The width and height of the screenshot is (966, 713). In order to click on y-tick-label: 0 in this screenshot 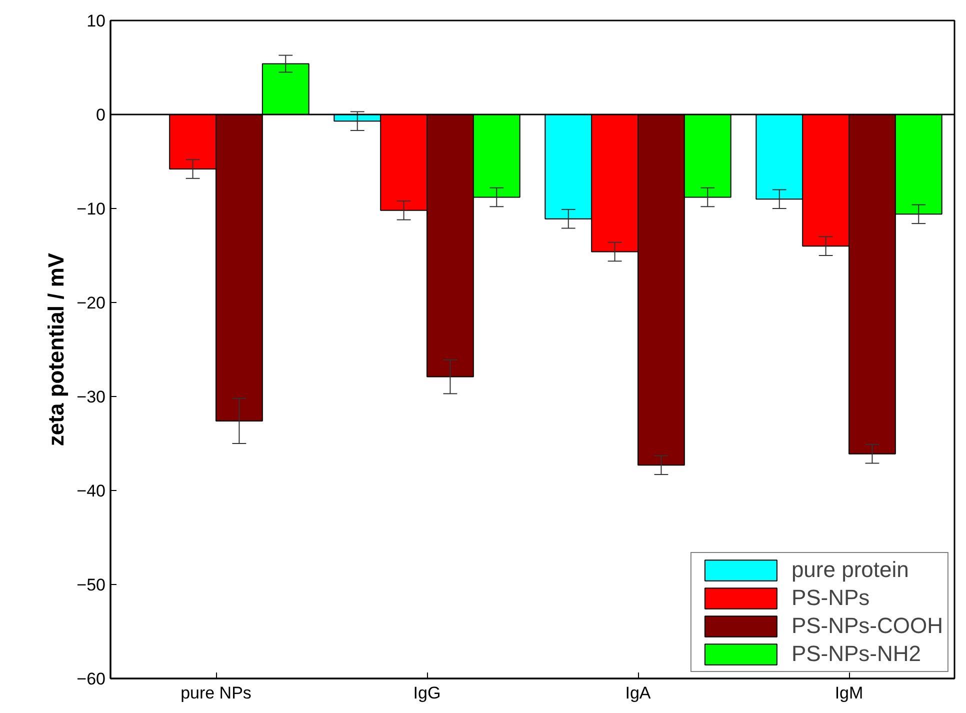, I will do `click(101, 115)`.